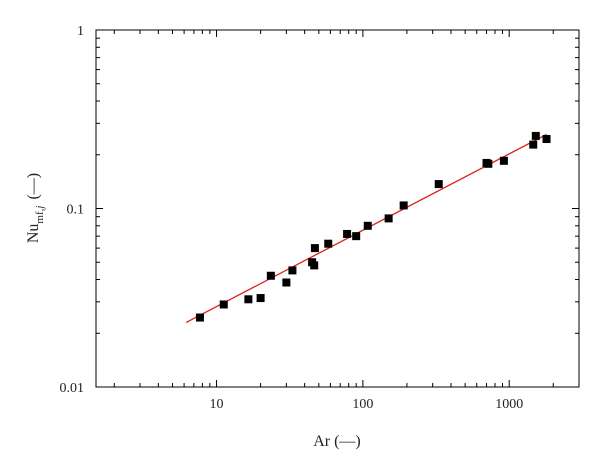  I want to click on y-tick-label: 1, so click(80, 31).